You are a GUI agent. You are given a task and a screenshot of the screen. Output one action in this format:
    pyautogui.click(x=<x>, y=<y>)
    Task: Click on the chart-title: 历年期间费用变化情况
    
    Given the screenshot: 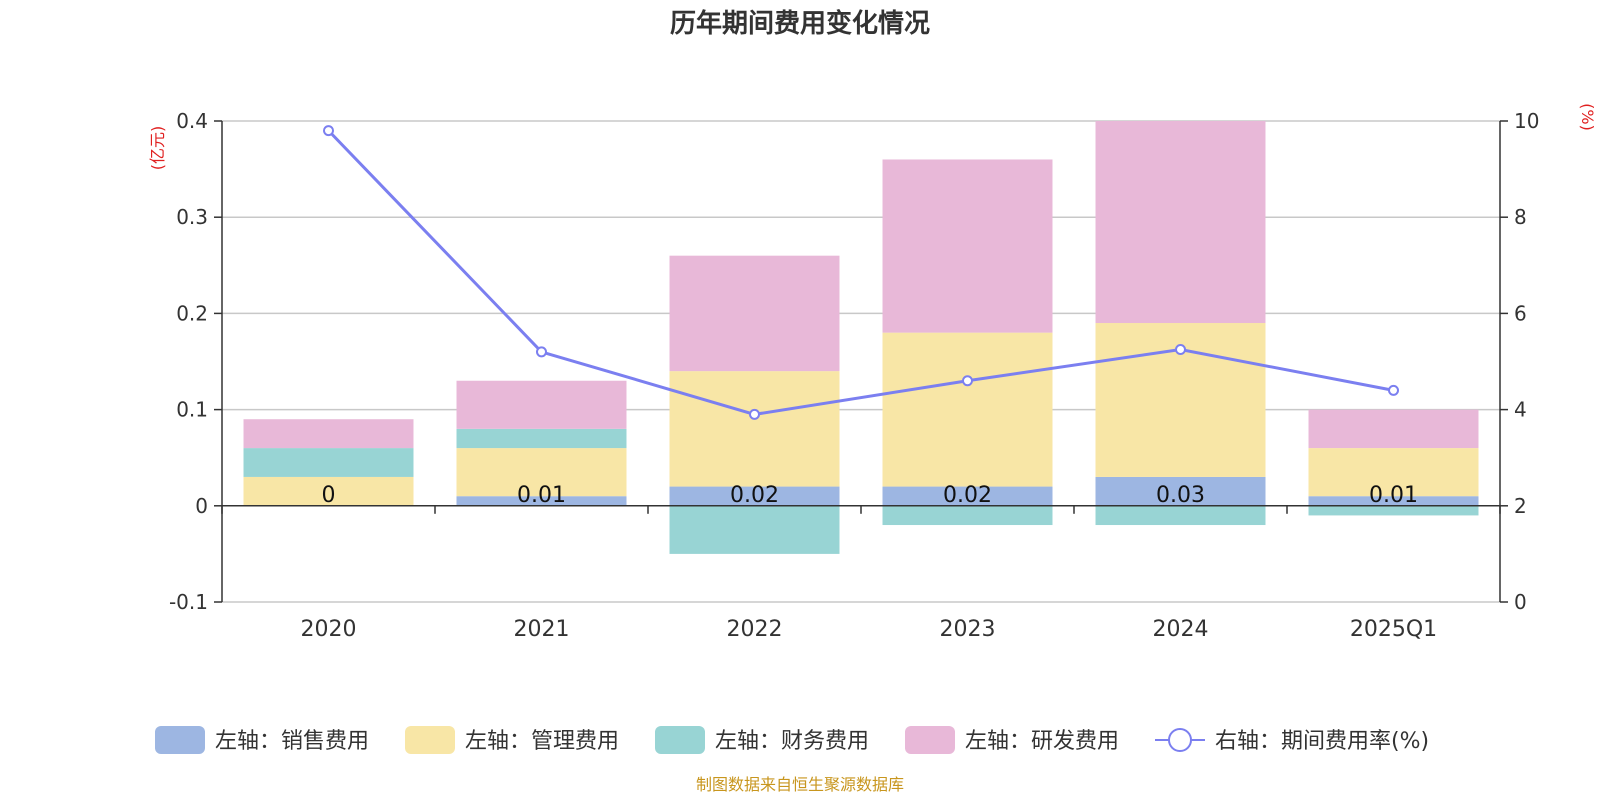 What is the action you would take?
    pyautogui.click(x=800, y=23)
    